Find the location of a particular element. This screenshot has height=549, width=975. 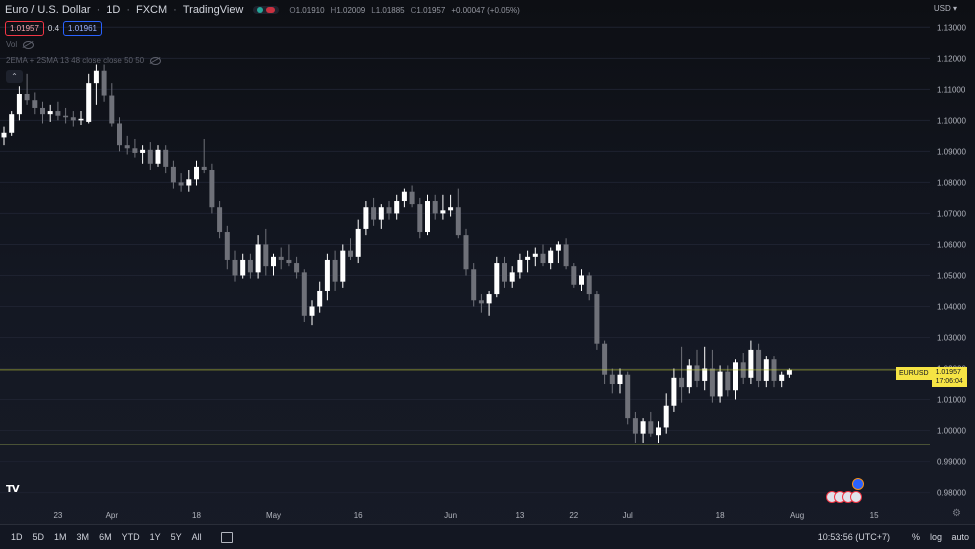

range-3m-button: 3M is located at coordinates (83, 537).